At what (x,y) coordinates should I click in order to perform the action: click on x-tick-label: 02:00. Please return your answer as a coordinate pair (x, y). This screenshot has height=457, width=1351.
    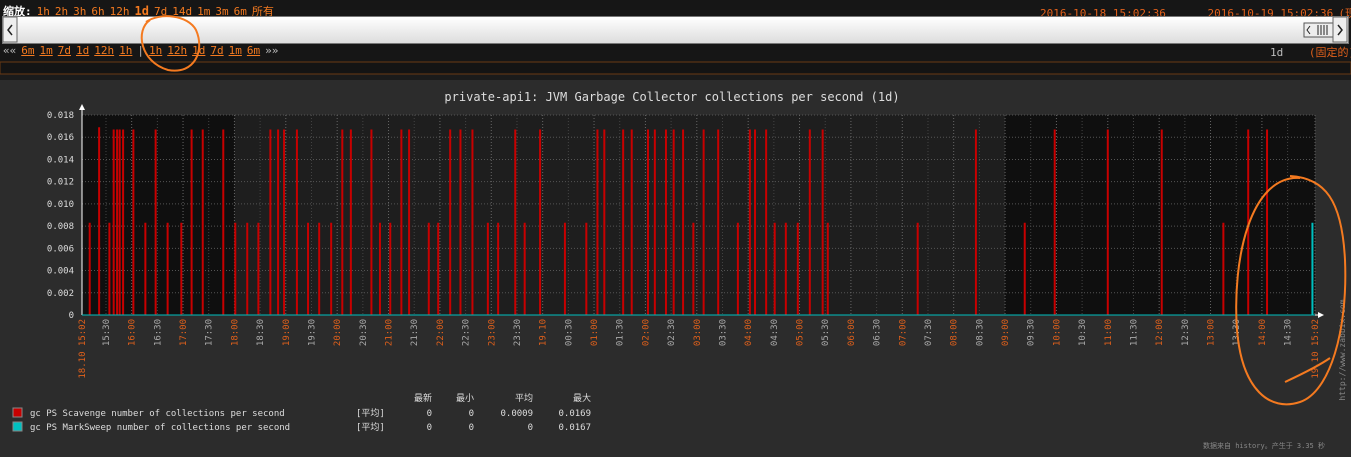
    Looking at the image, I should click on (646, 332).